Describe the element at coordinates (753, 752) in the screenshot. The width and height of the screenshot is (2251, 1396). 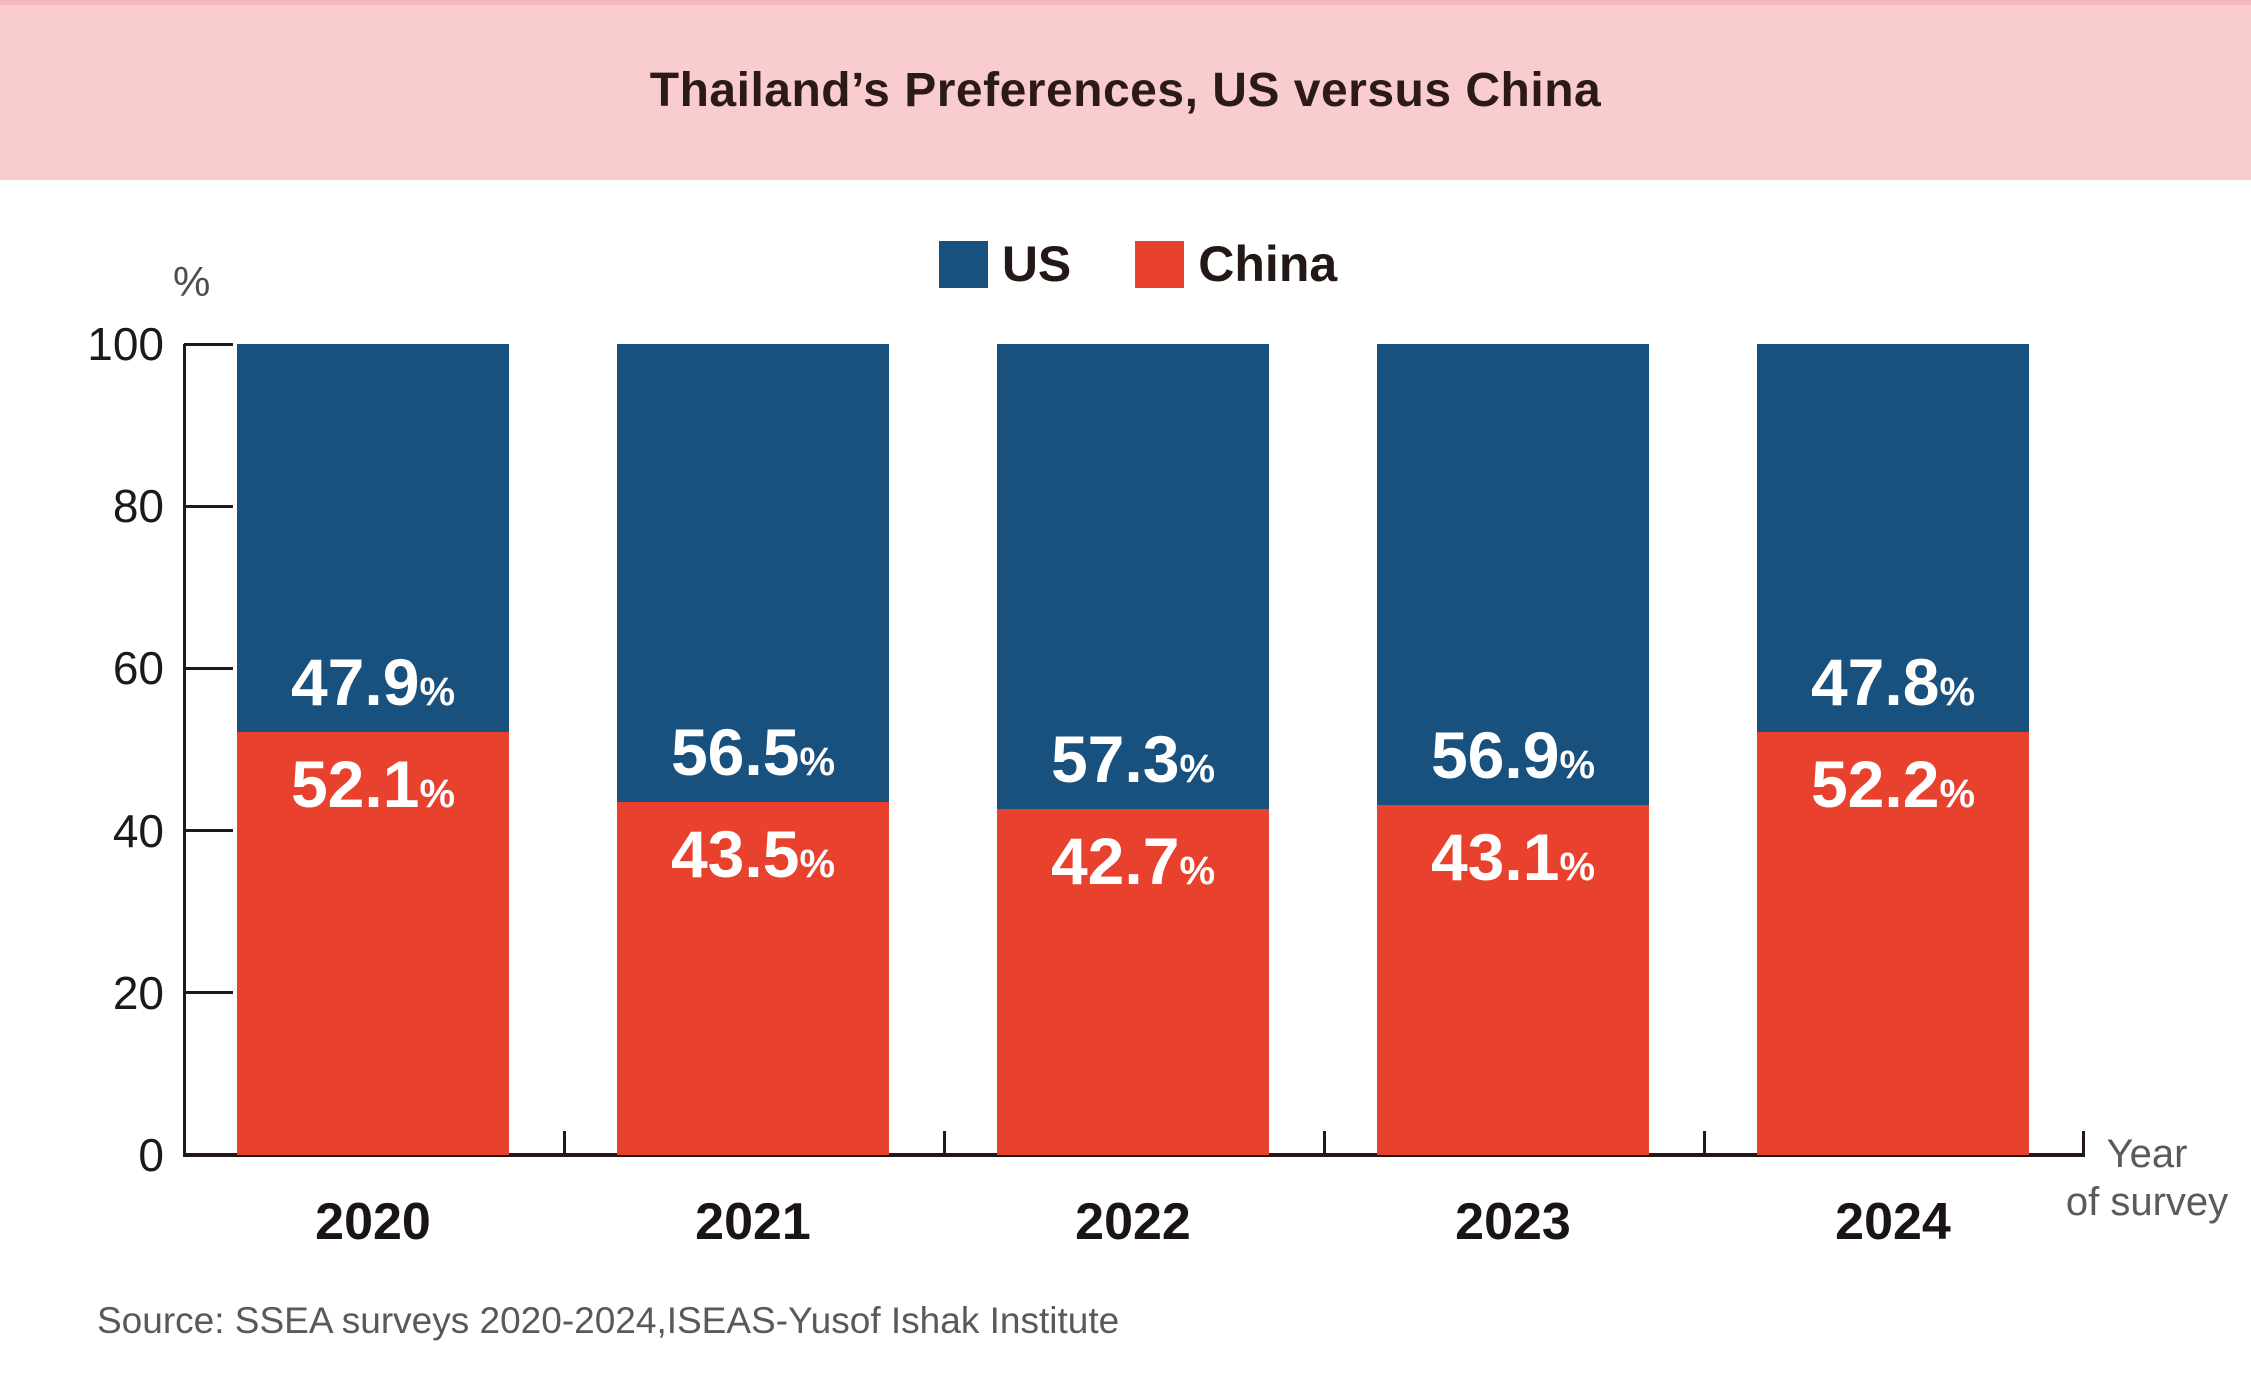
I see `value-label-us-2021: 56.5%` at that location.